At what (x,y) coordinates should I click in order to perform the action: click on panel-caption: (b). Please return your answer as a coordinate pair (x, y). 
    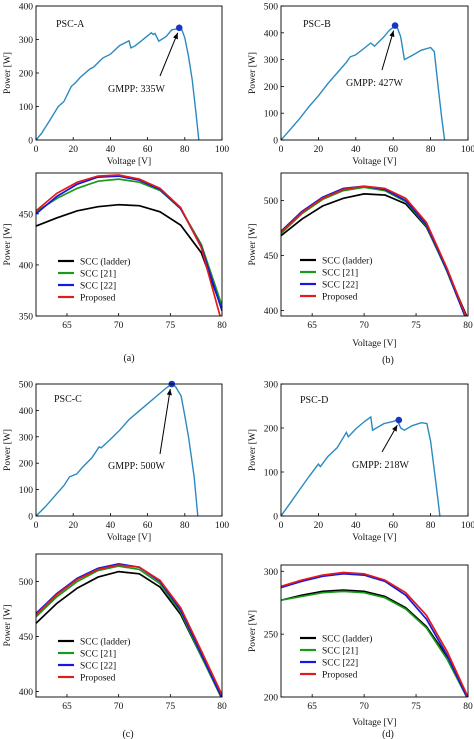
    Looking at the image, I should click on (388, 360).